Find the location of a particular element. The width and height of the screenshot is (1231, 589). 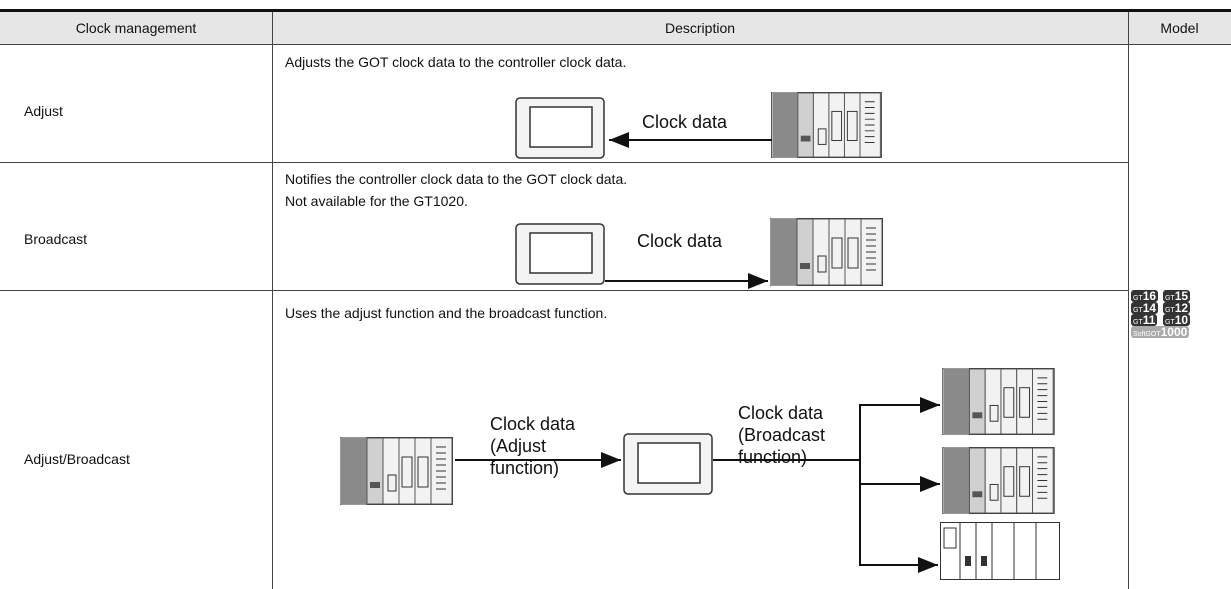

header: Clock management is located at coordinates (136, 28).